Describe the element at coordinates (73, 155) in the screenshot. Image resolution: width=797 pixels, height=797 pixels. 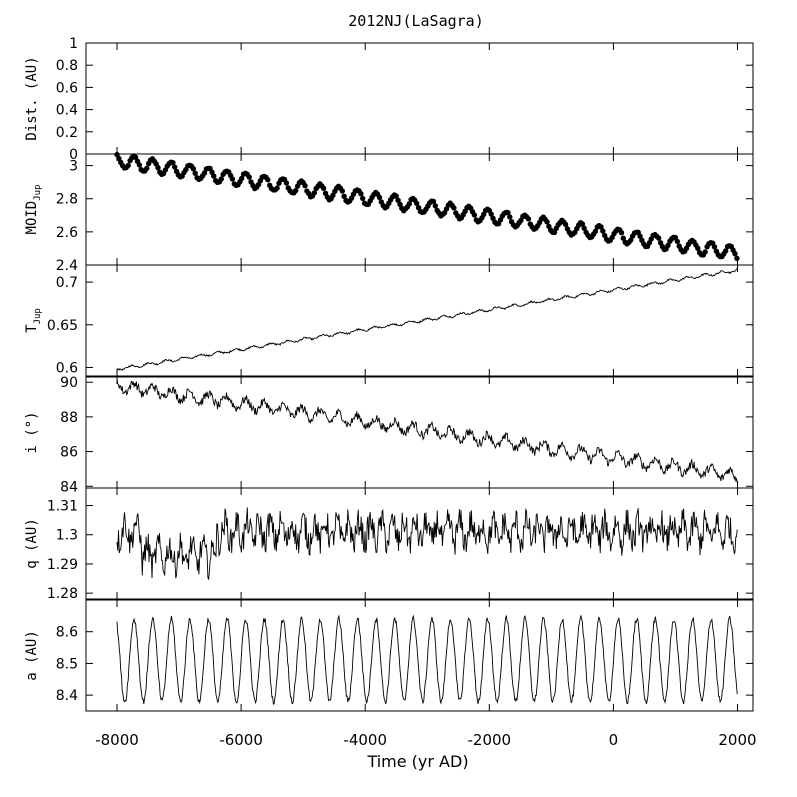
I see `y-tick-label: 0` at that location.